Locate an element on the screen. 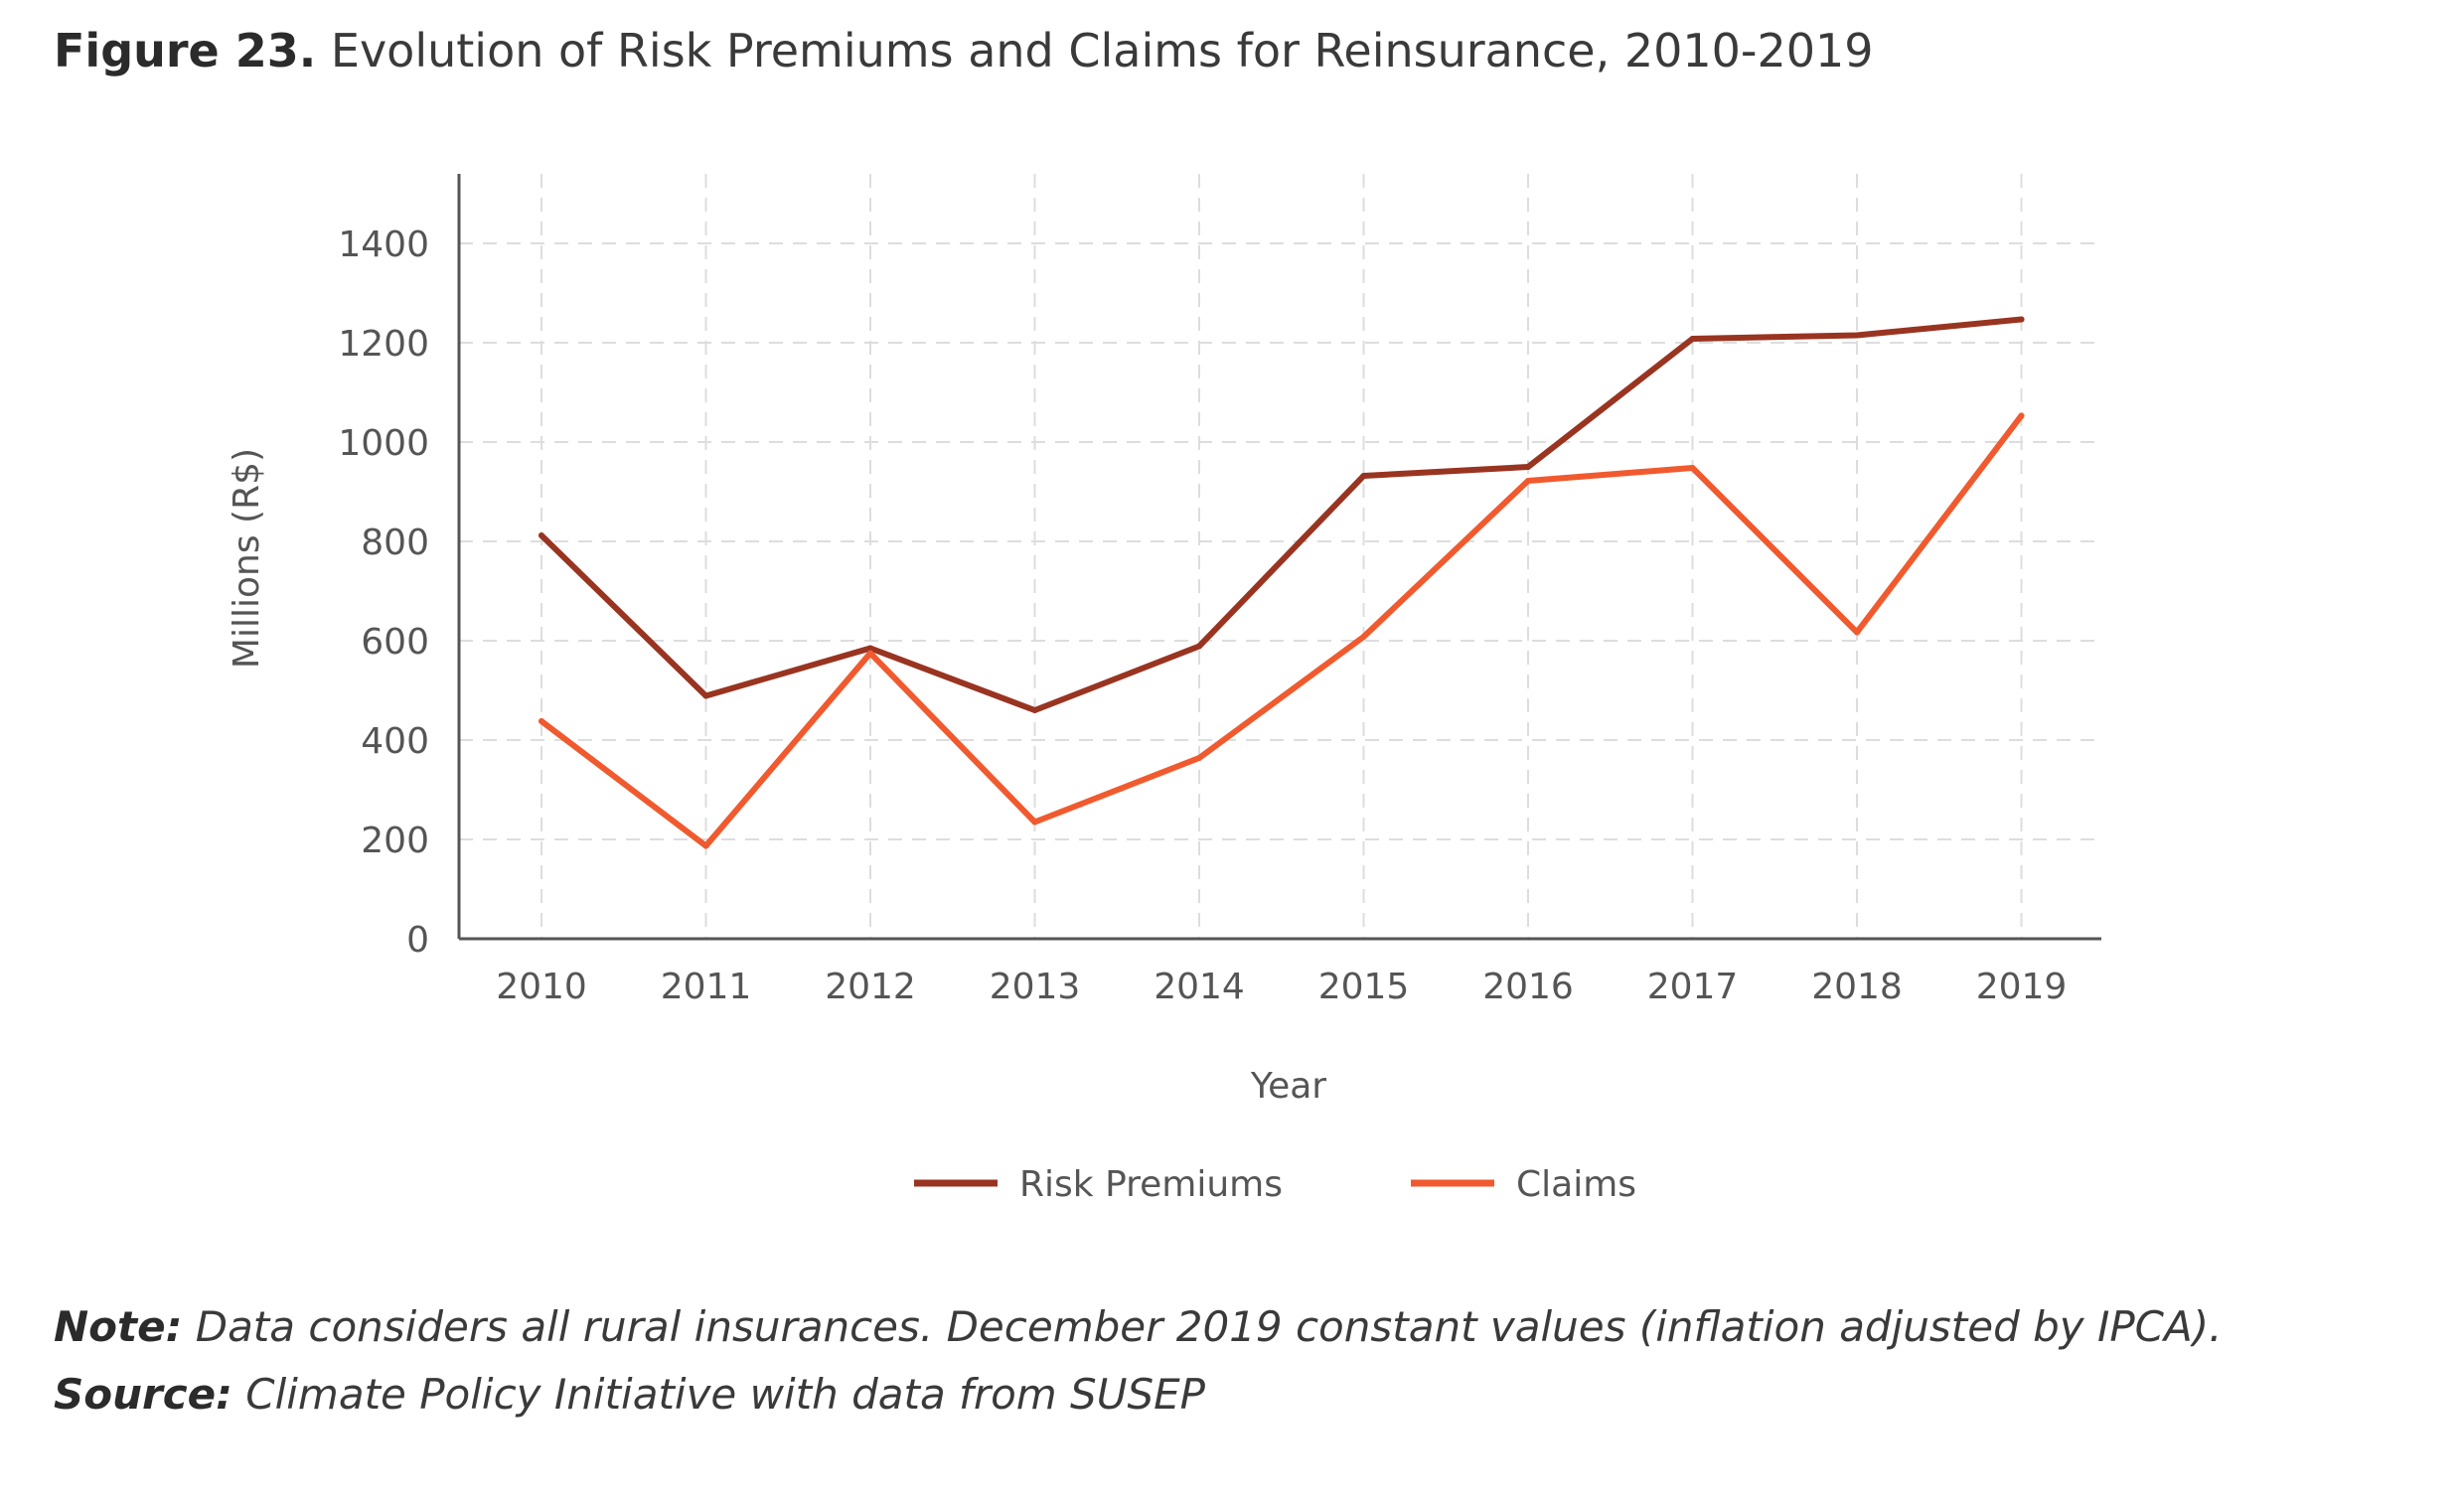  x-axis-title: Year is located at coordinates (1288, 1086).